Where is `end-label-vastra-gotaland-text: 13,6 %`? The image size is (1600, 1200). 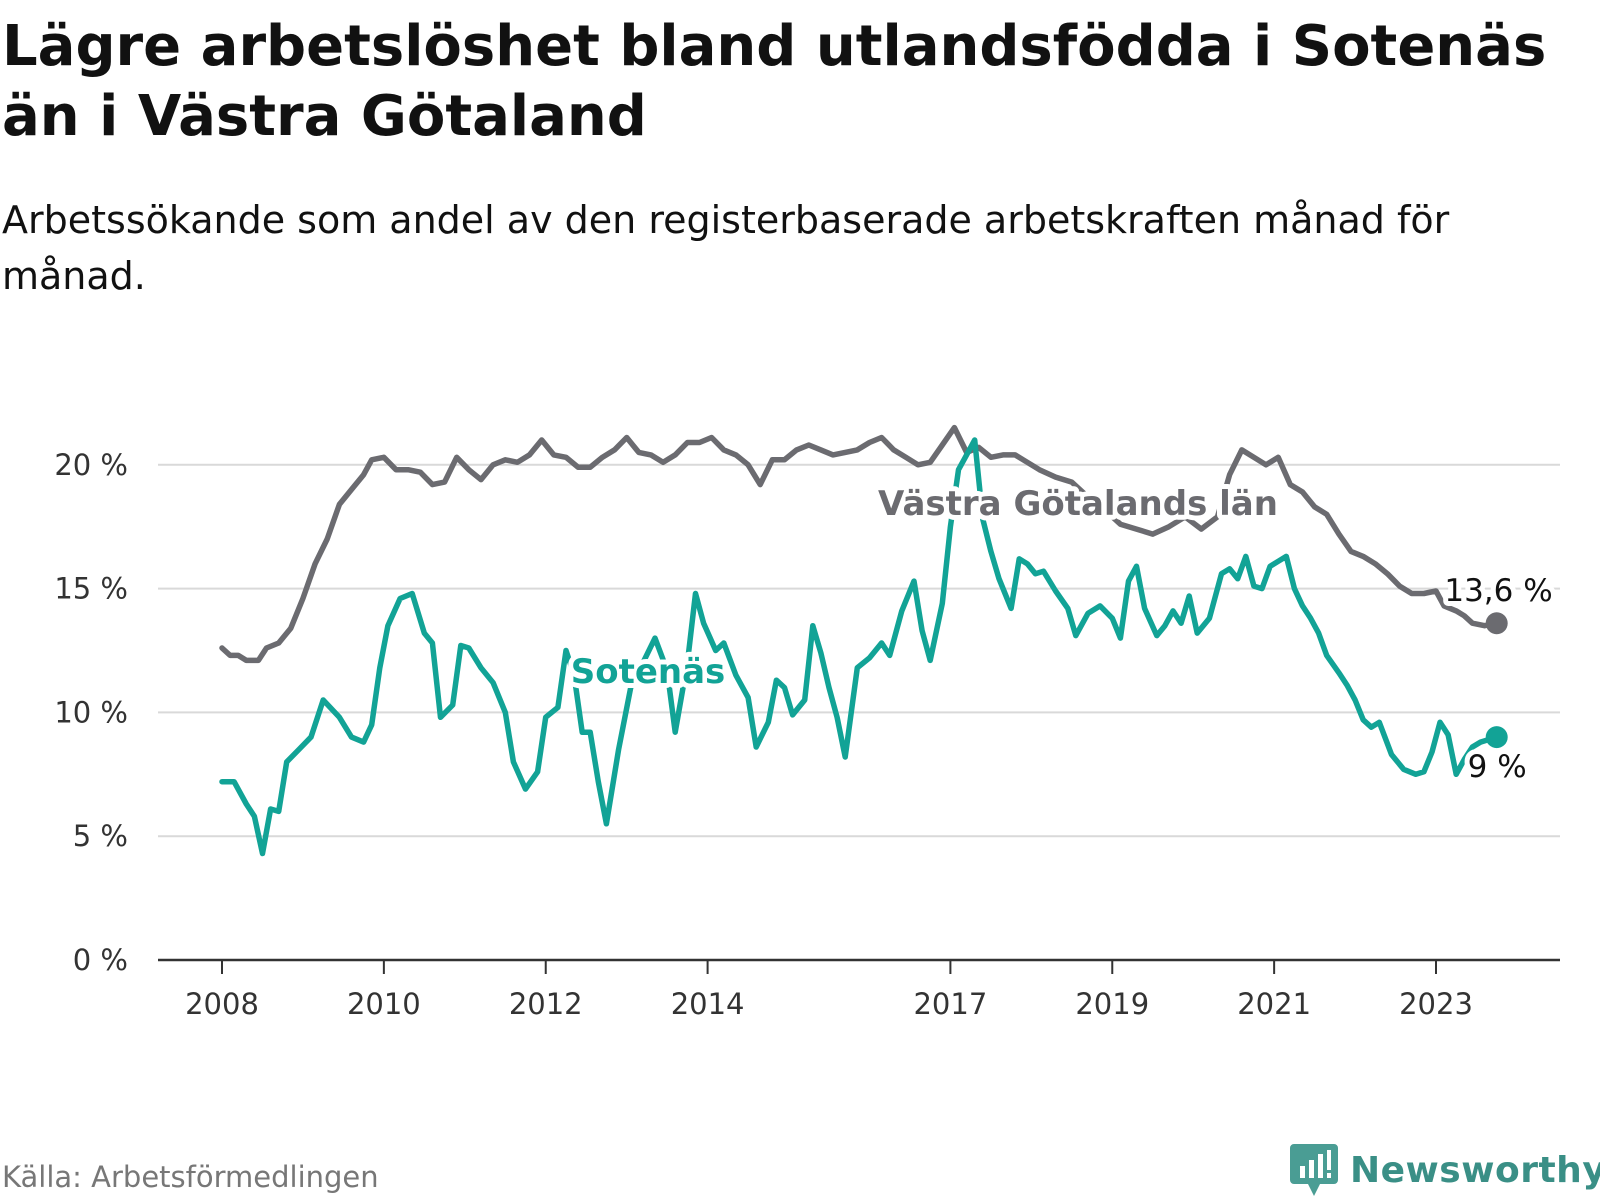 end-label-vastra-gotaland-text: 13,6 % is located at coordinates (1498, 591).